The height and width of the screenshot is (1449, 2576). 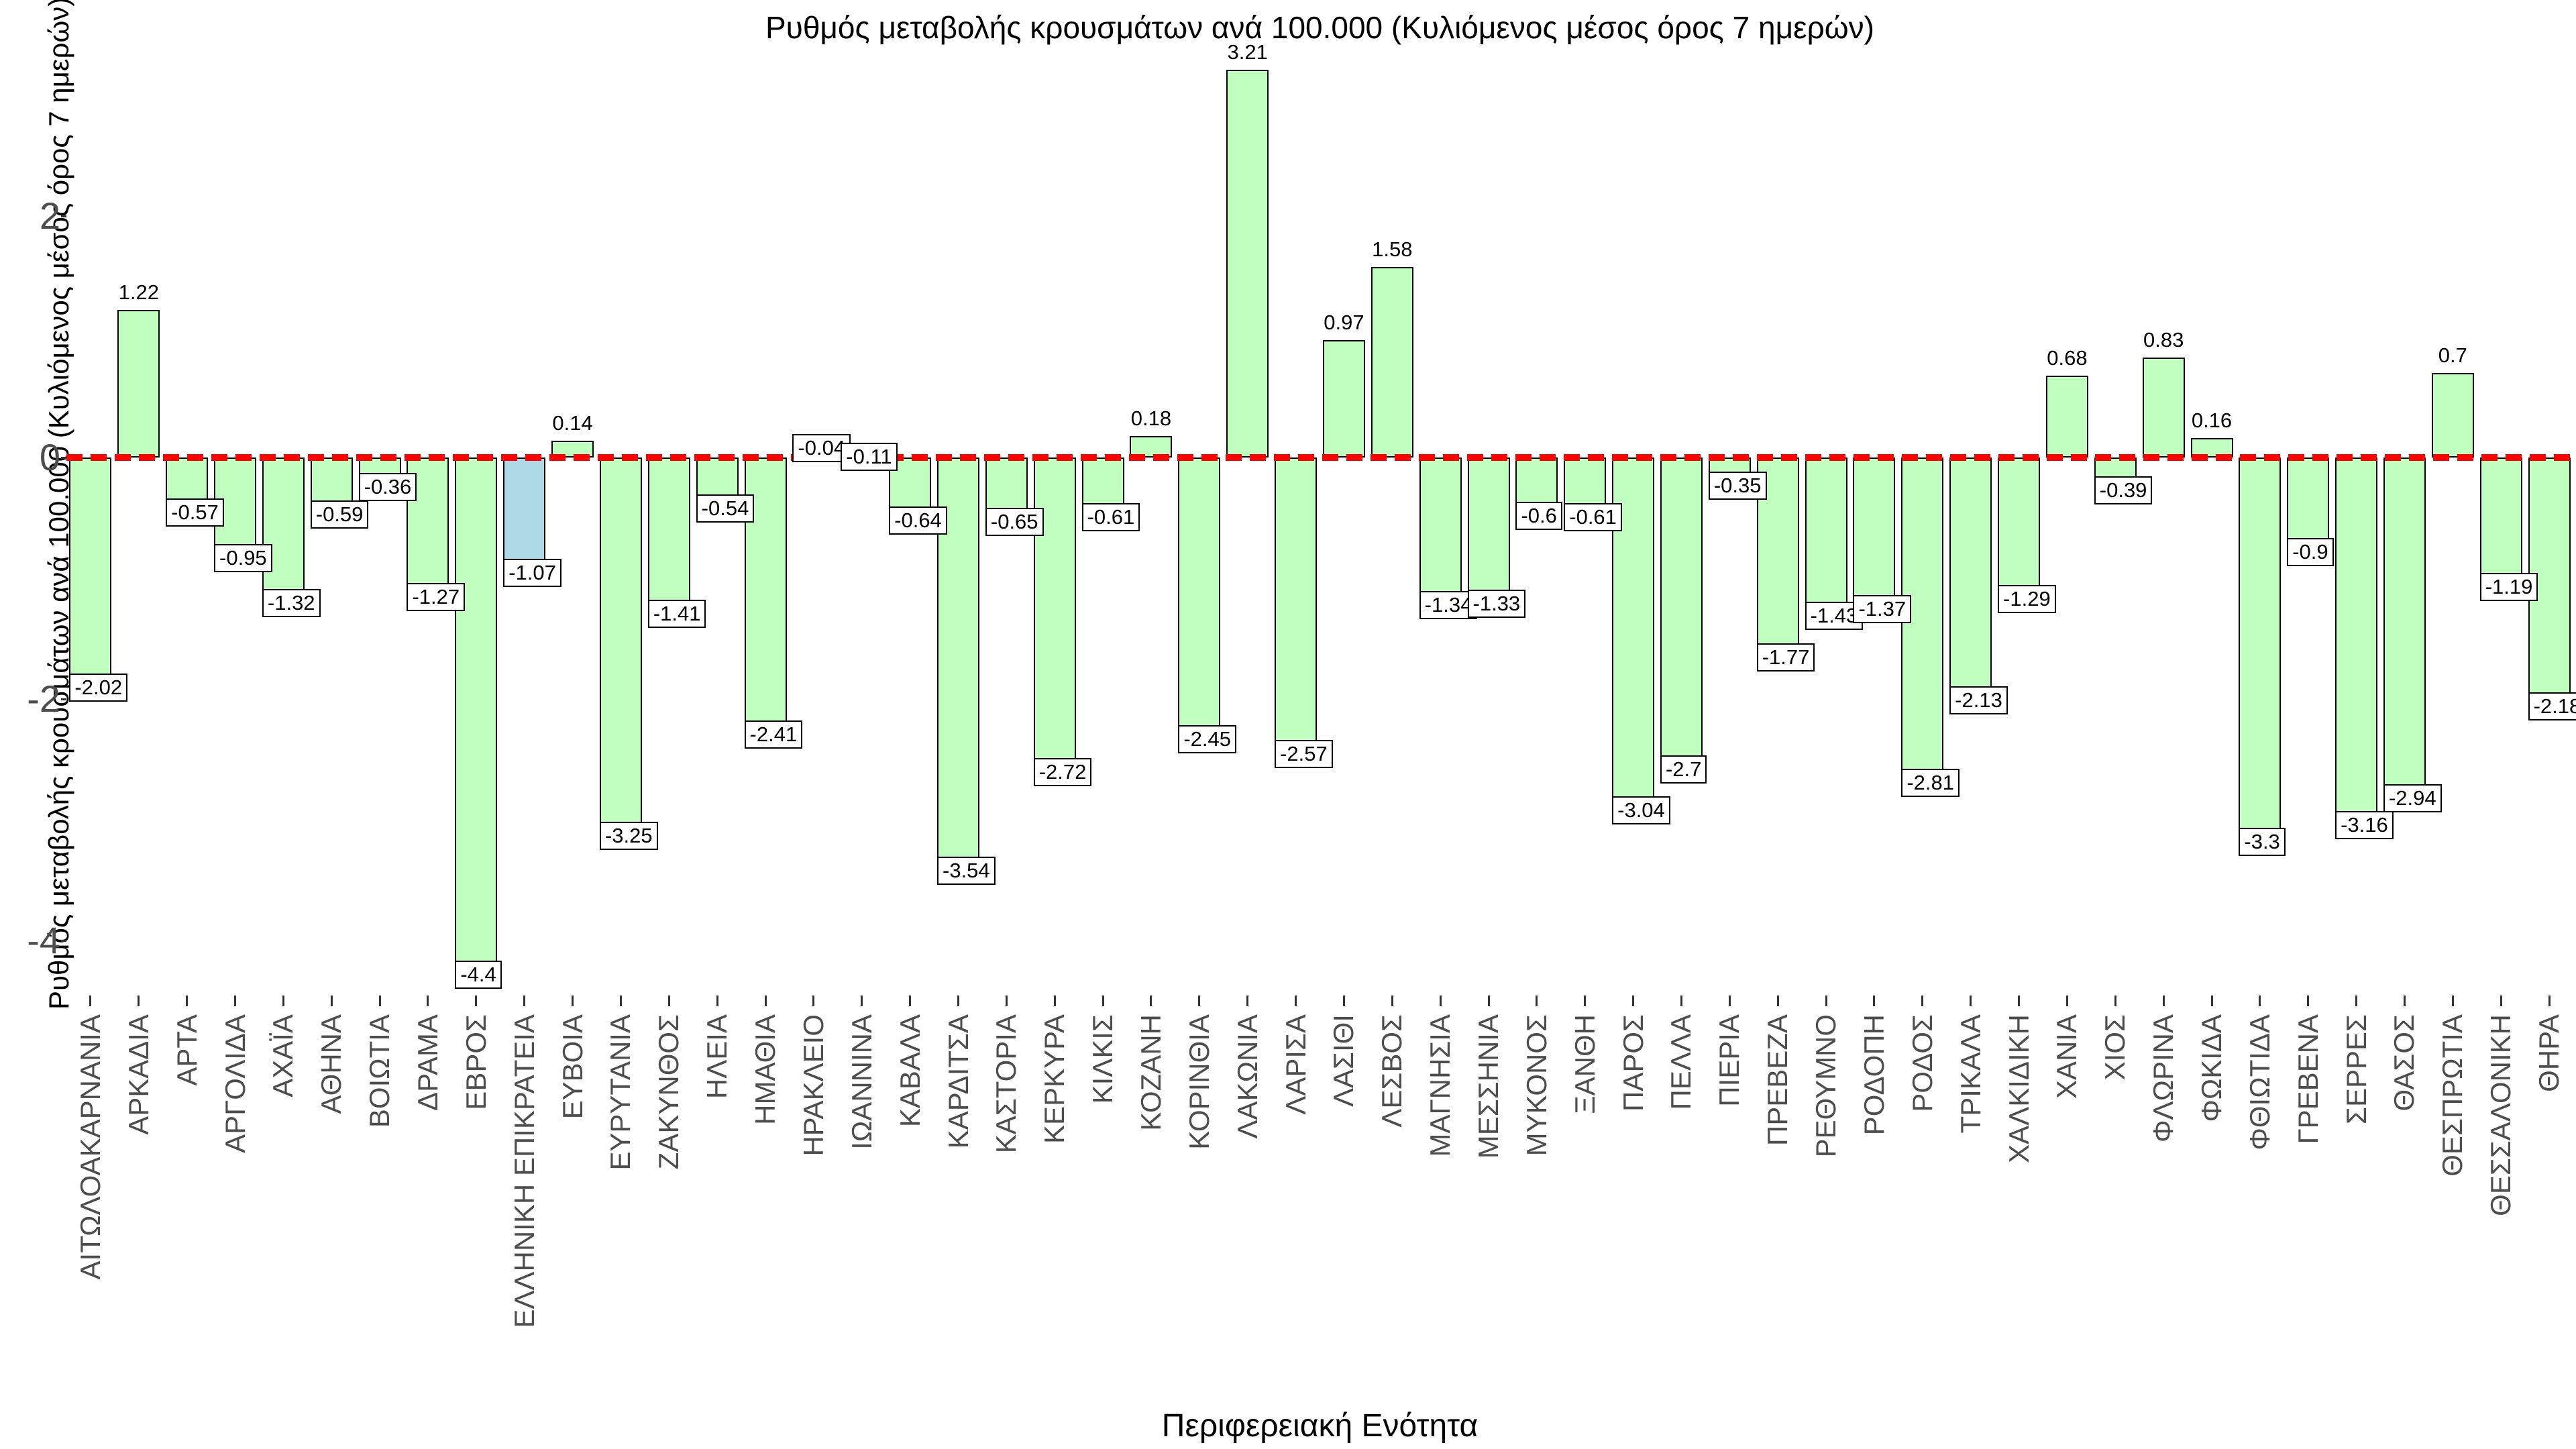 I want to click on bar-value-label: -4.4, so click(x=478, y=975).